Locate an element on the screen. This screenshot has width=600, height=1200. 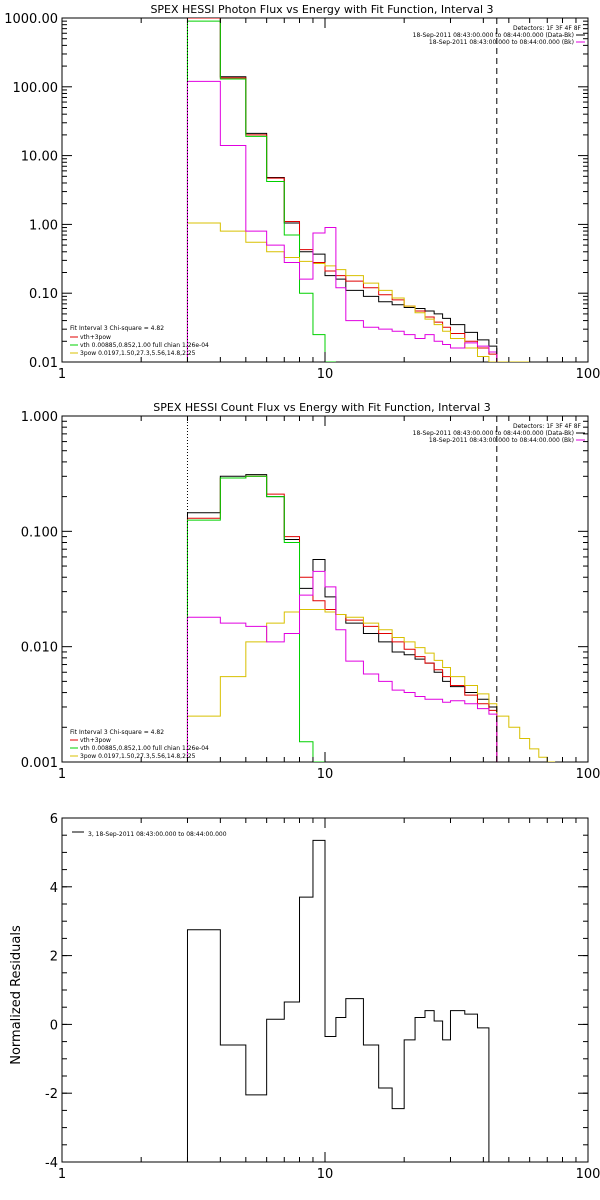
residuals-y-tick-label: -2 is located at coordinates (51, 1094).